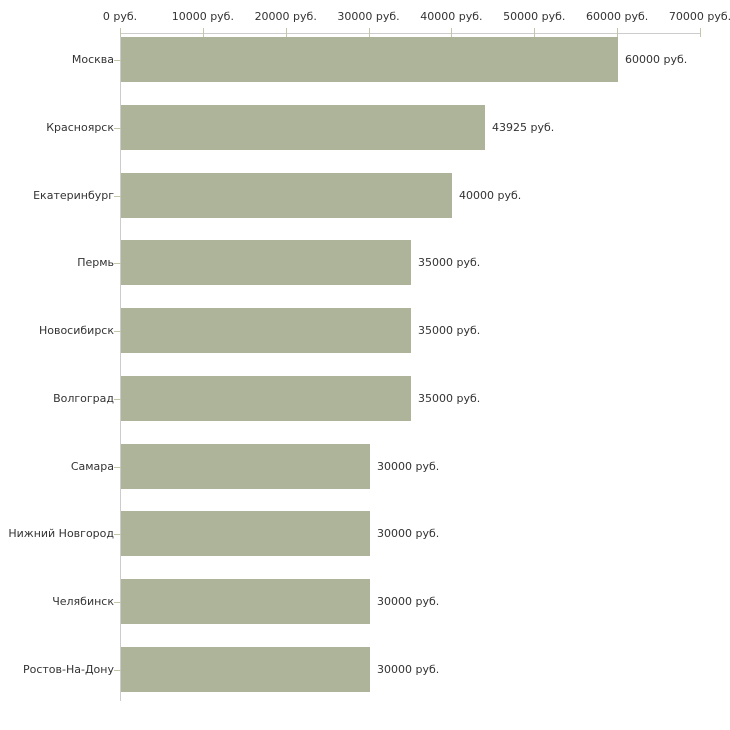 This screenshot has width=730, height=730. What do you see at coordinates (120, 16) in the screenshot?
I see `x-axis-tick-label: 0 руб.` at bounding box center [120, 16].